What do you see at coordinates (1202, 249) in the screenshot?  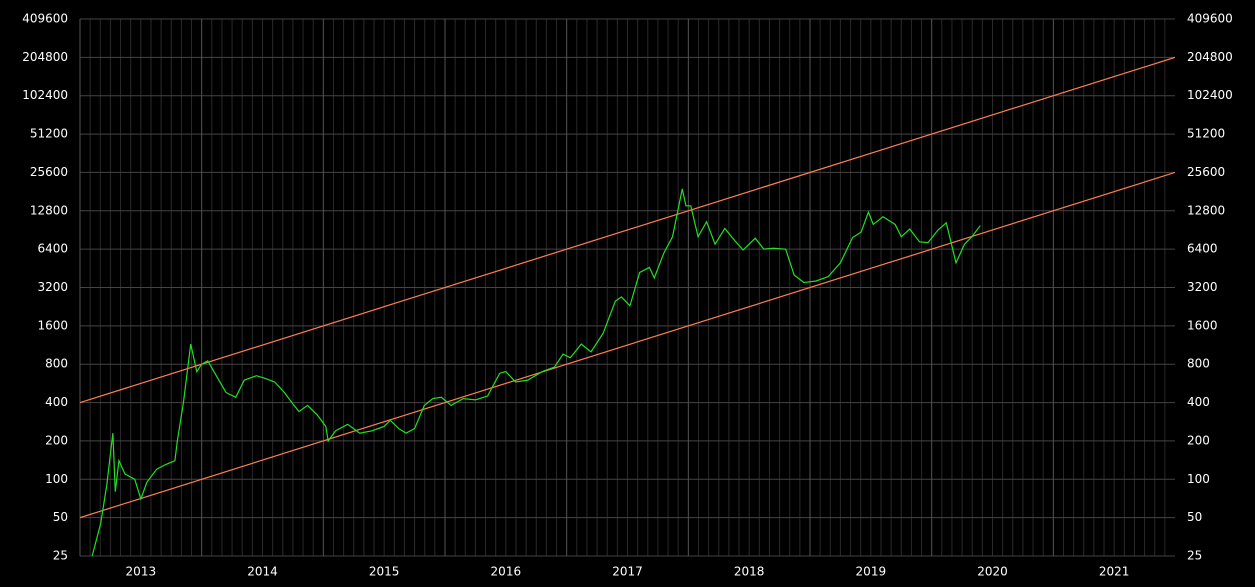 I see `y2-tick-label: 6400` at bounding box center [1202, 249].